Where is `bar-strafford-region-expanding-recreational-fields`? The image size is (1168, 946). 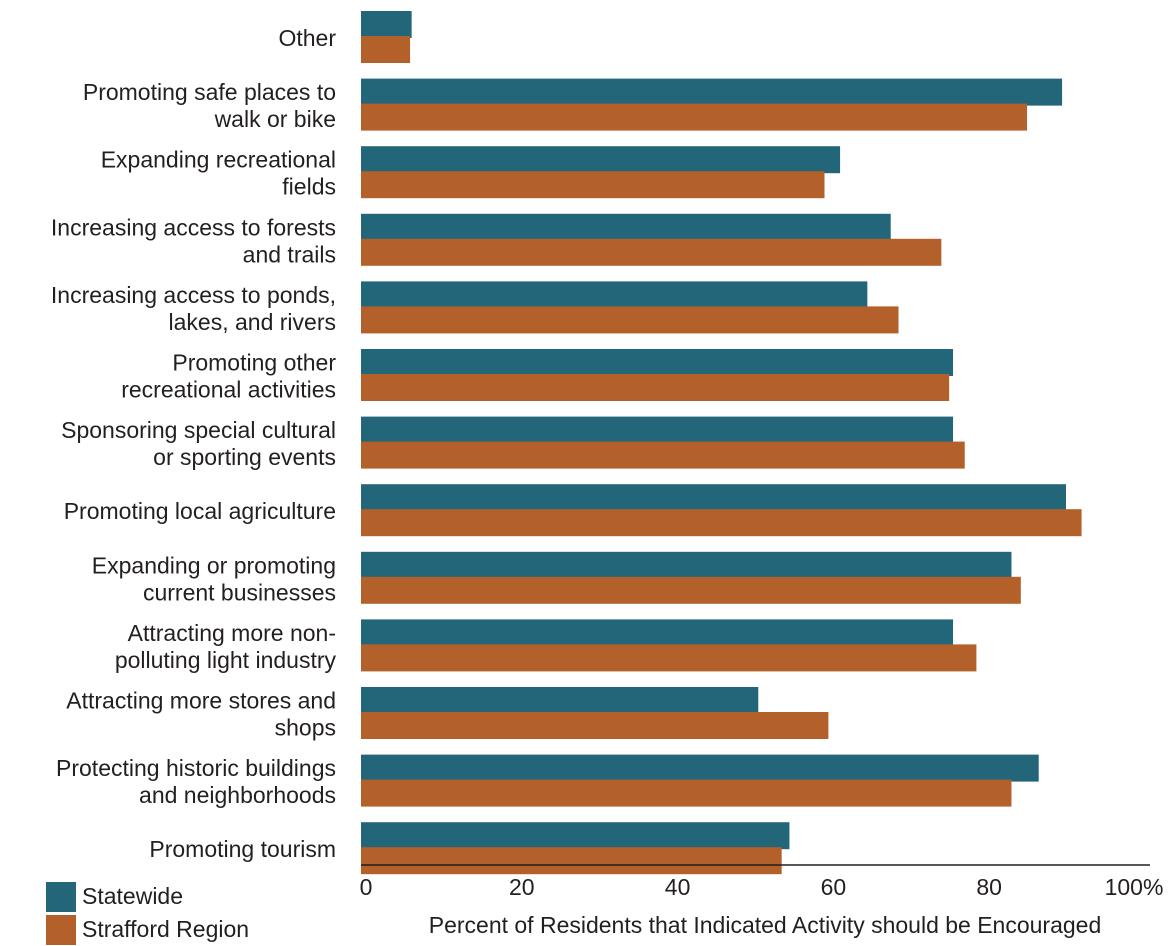
bar-strafford-region-expanding-recreational-fields is located at coordinates (593, 185).